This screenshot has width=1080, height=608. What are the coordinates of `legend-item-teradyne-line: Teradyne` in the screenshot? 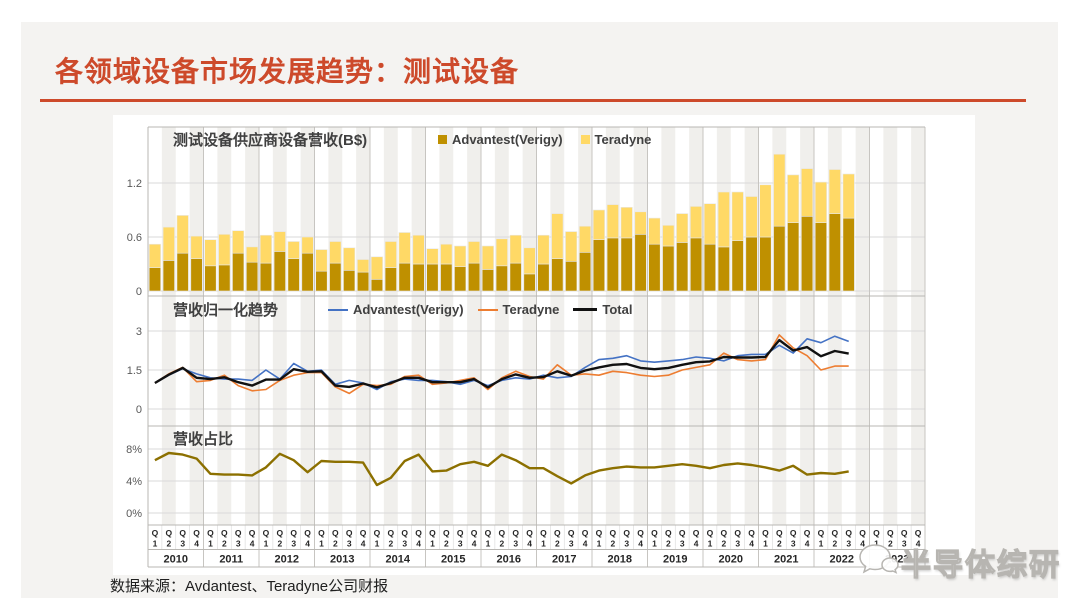 It's located at (518, 309).